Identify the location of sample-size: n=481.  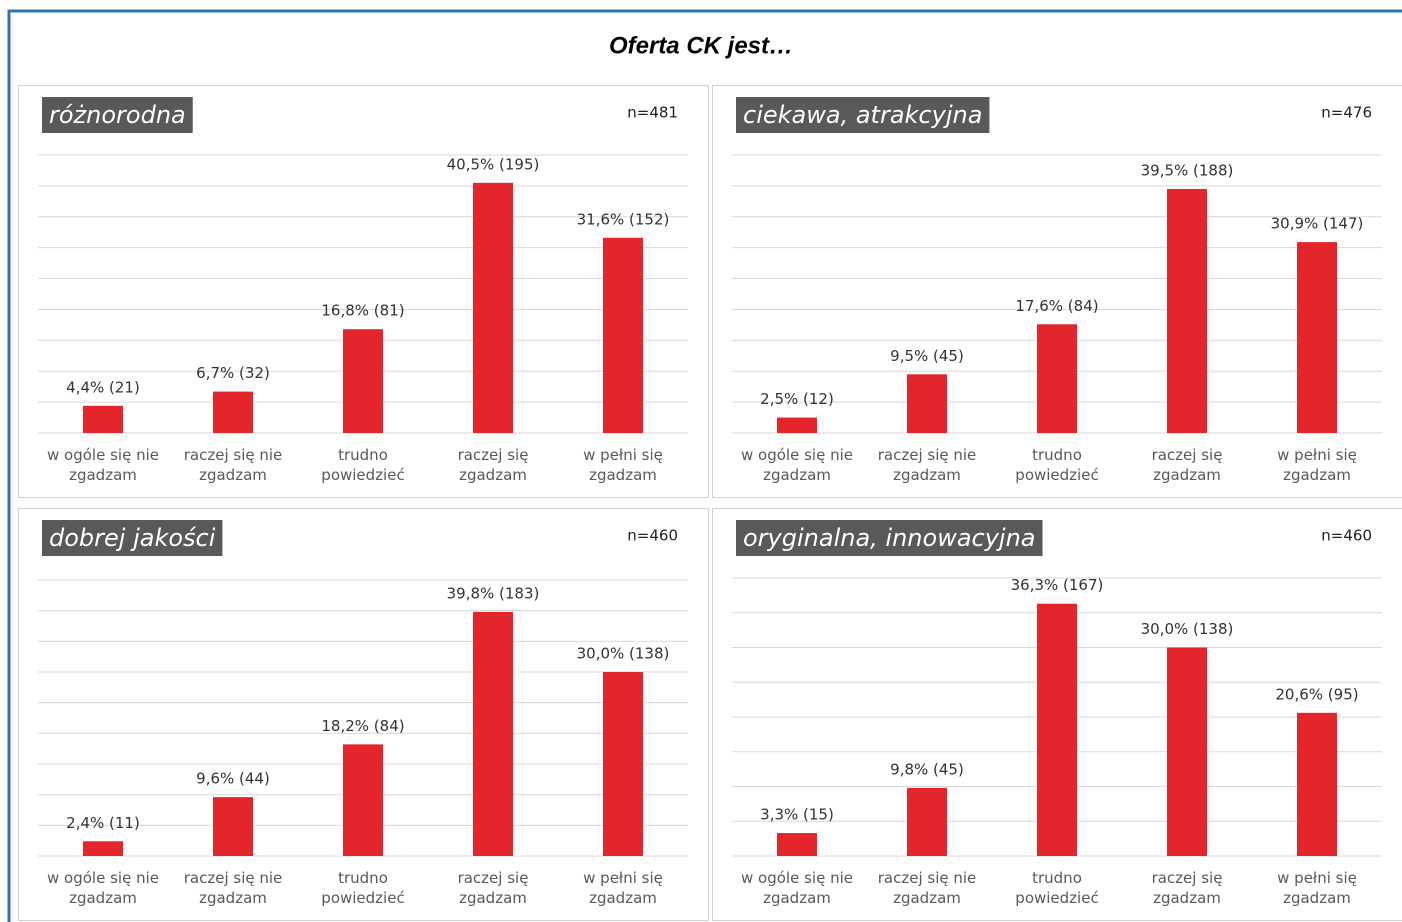
(652, 113).